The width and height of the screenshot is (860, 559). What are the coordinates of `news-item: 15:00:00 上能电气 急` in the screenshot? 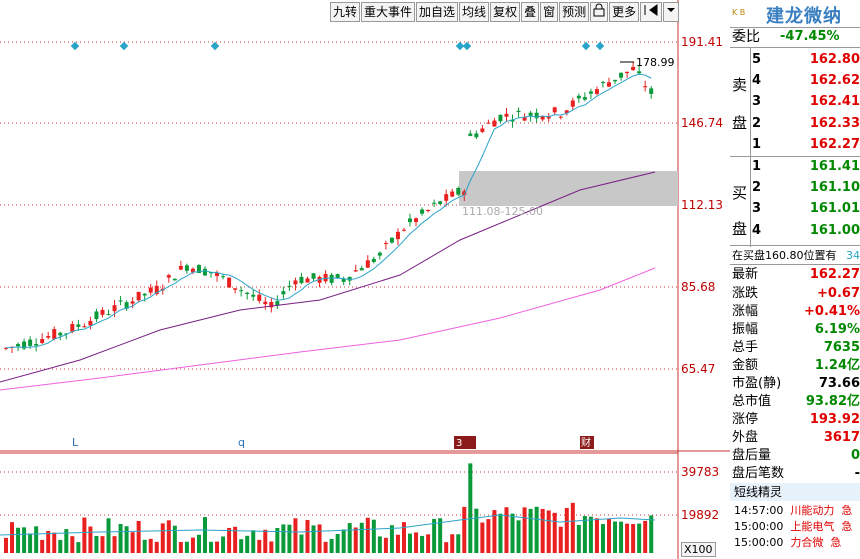 It's located at (793, 526).